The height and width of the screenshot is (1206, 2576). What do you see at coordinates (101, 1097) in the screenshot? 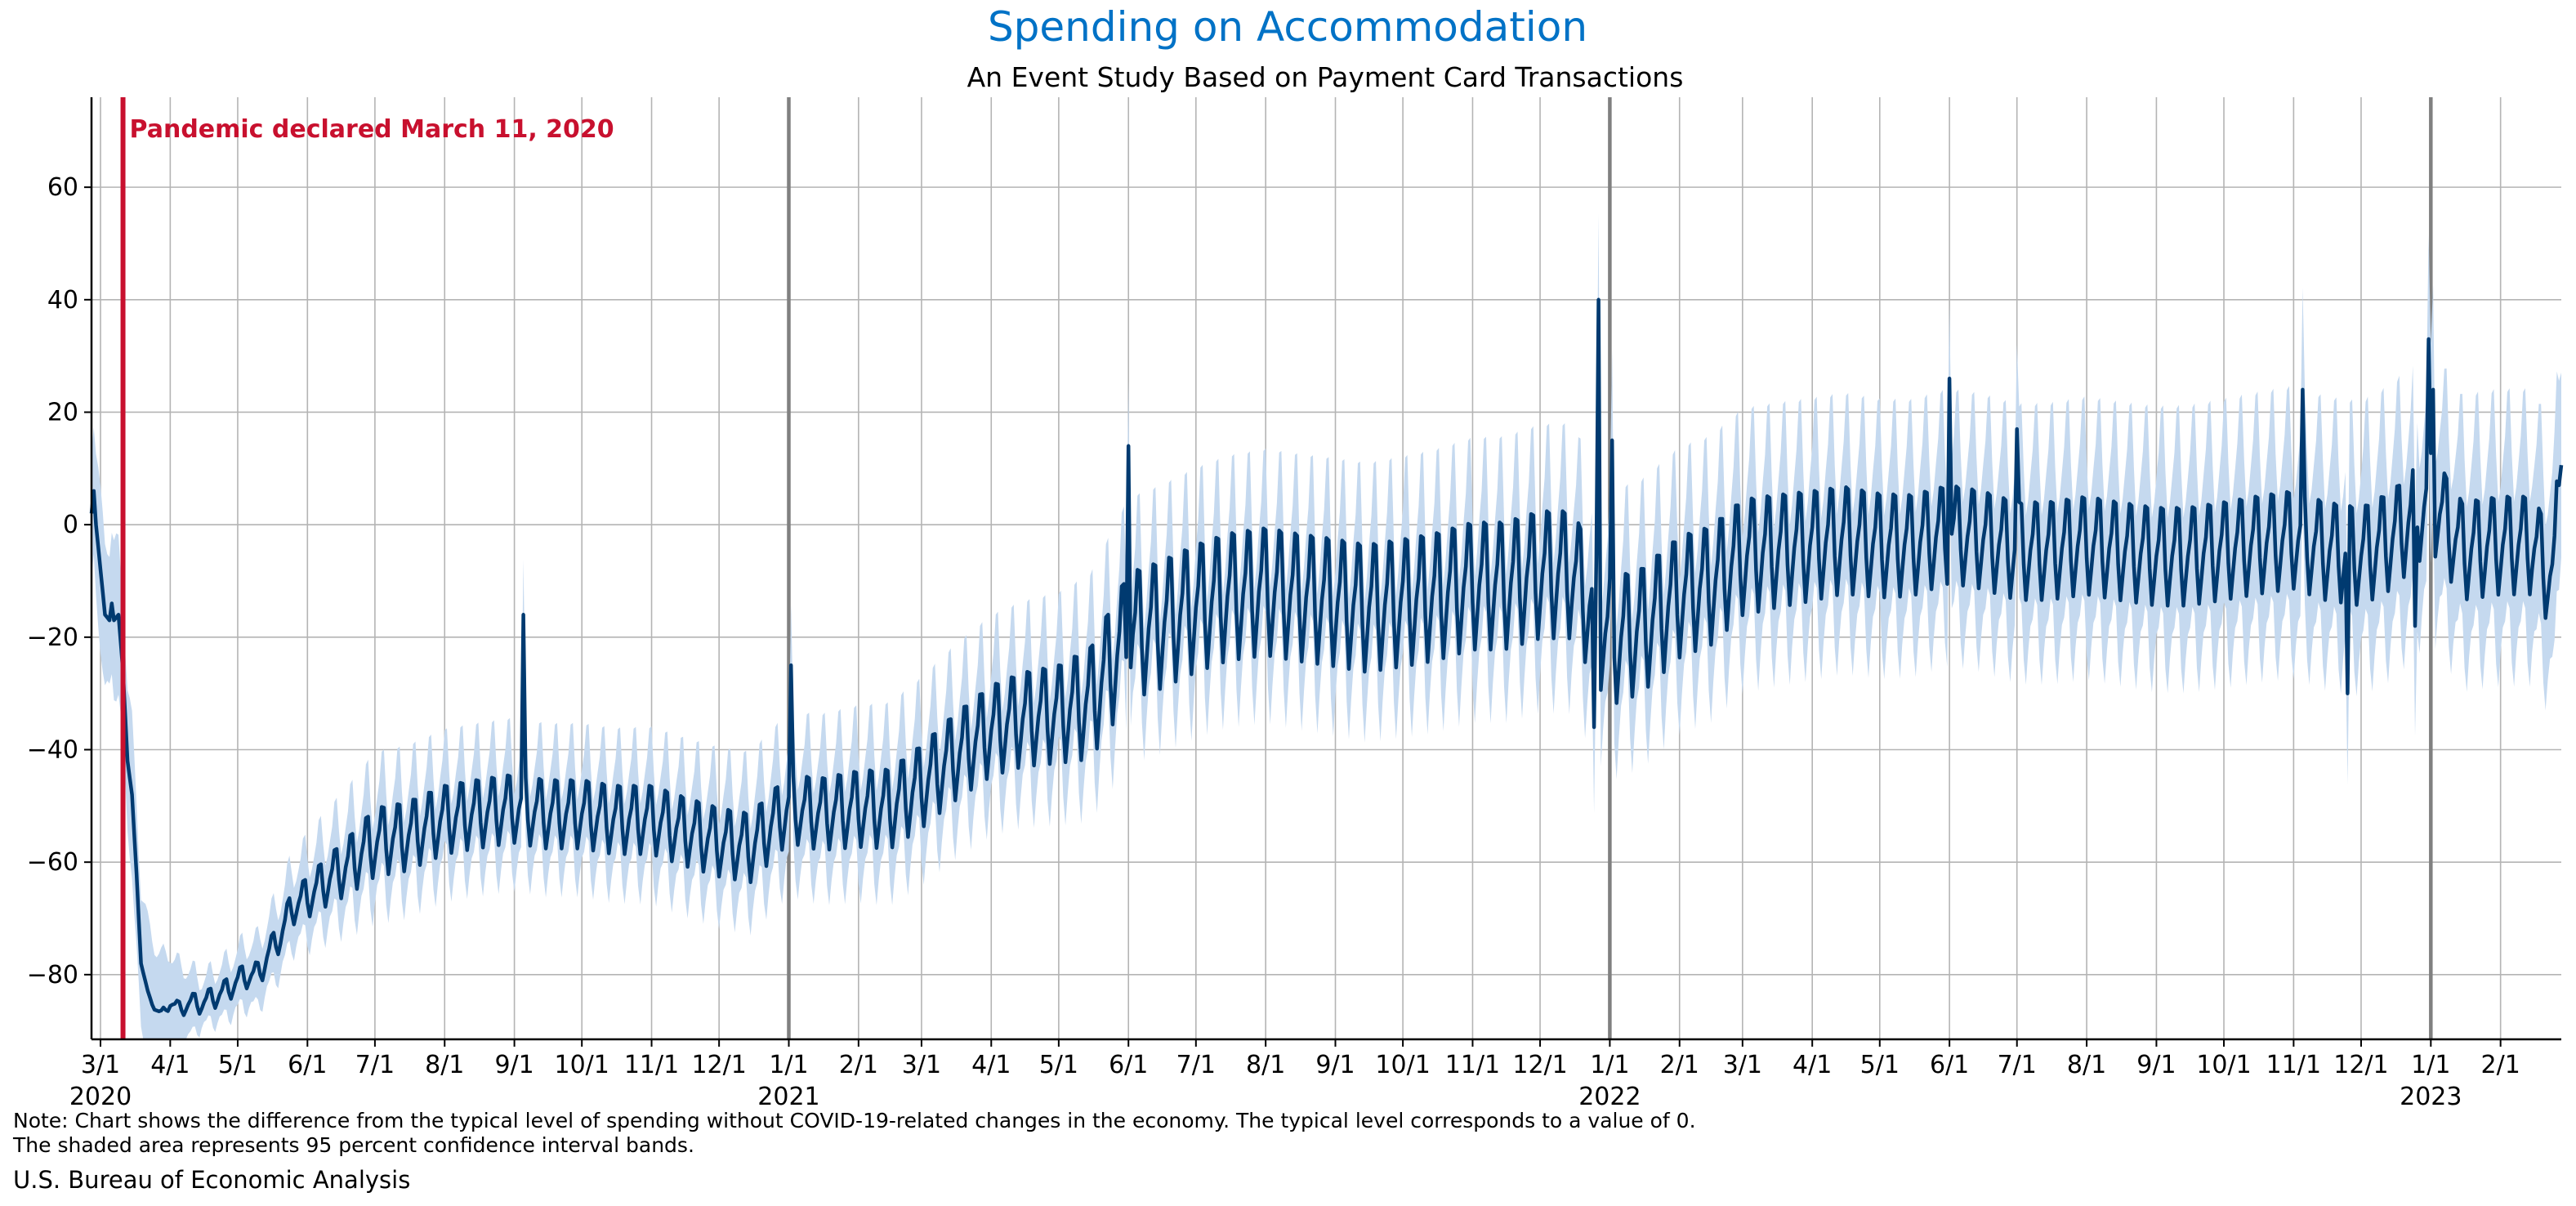
I see `x-year-label: 2020` at bounding box center [101, 1097].